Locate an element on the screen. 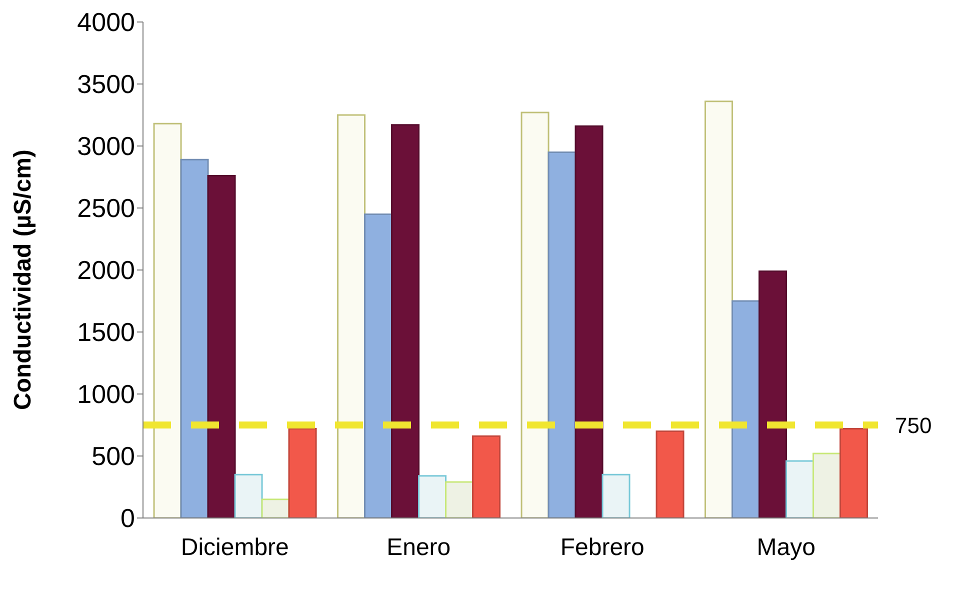 Image resolution: width=979 pixels, height=590 pixels. y-tick-label: 3500 is located at coordinates (106, 84).